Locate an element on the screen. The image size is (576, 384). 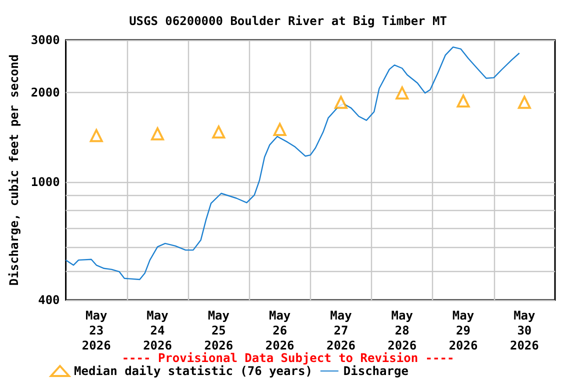
y-tick-label: 400 is located at coordinates (49, 300).